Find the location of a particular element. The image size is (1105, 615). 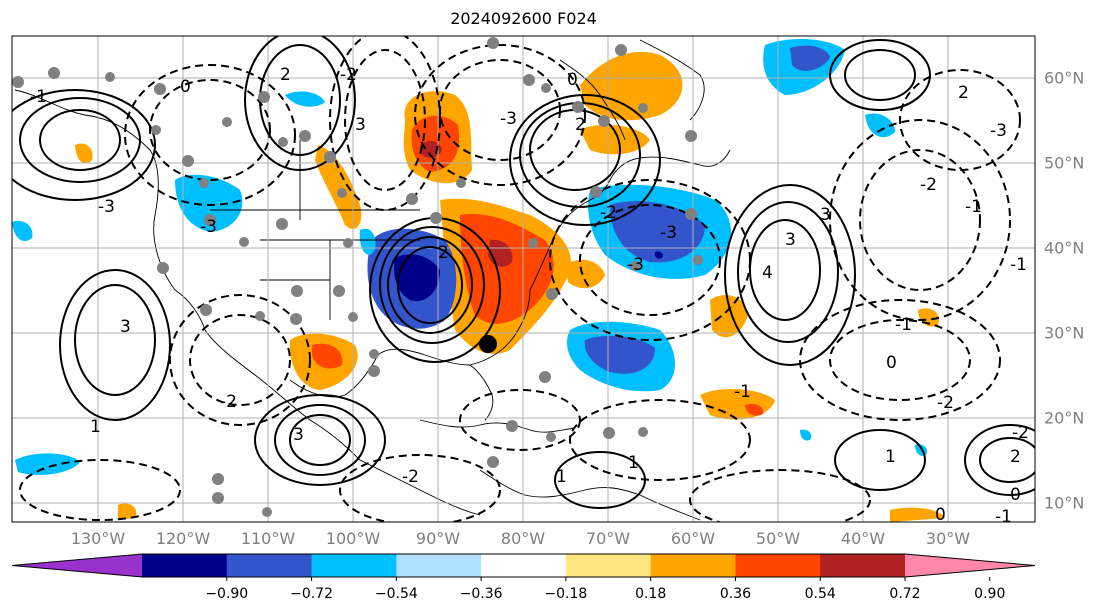

warm-shading-plains is located at coordinates (338, 187).